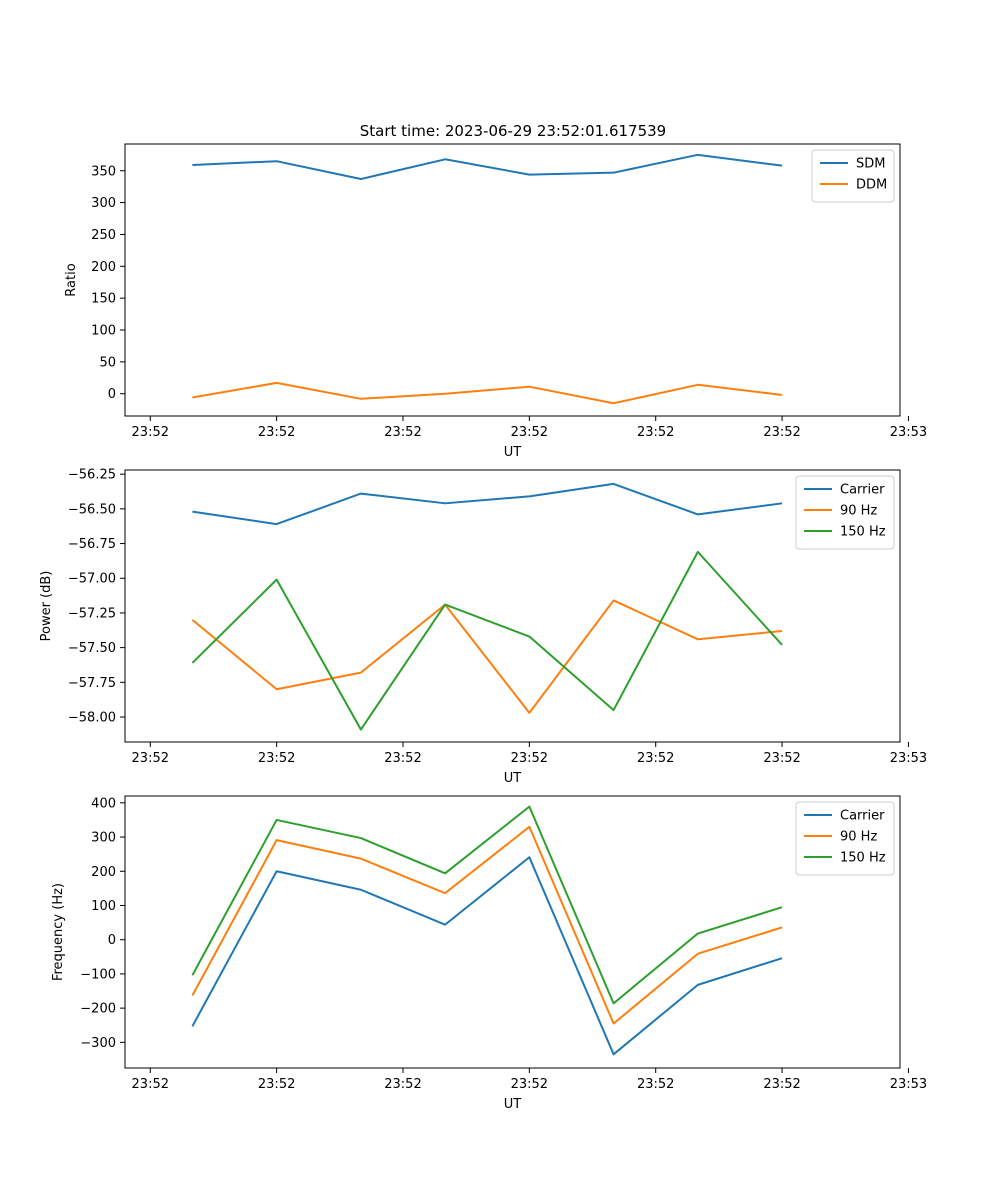 Image resolution: width=1000 pixels, height=1200 pixels. I want to click on y-tick-label: 250, so click(103, 235).